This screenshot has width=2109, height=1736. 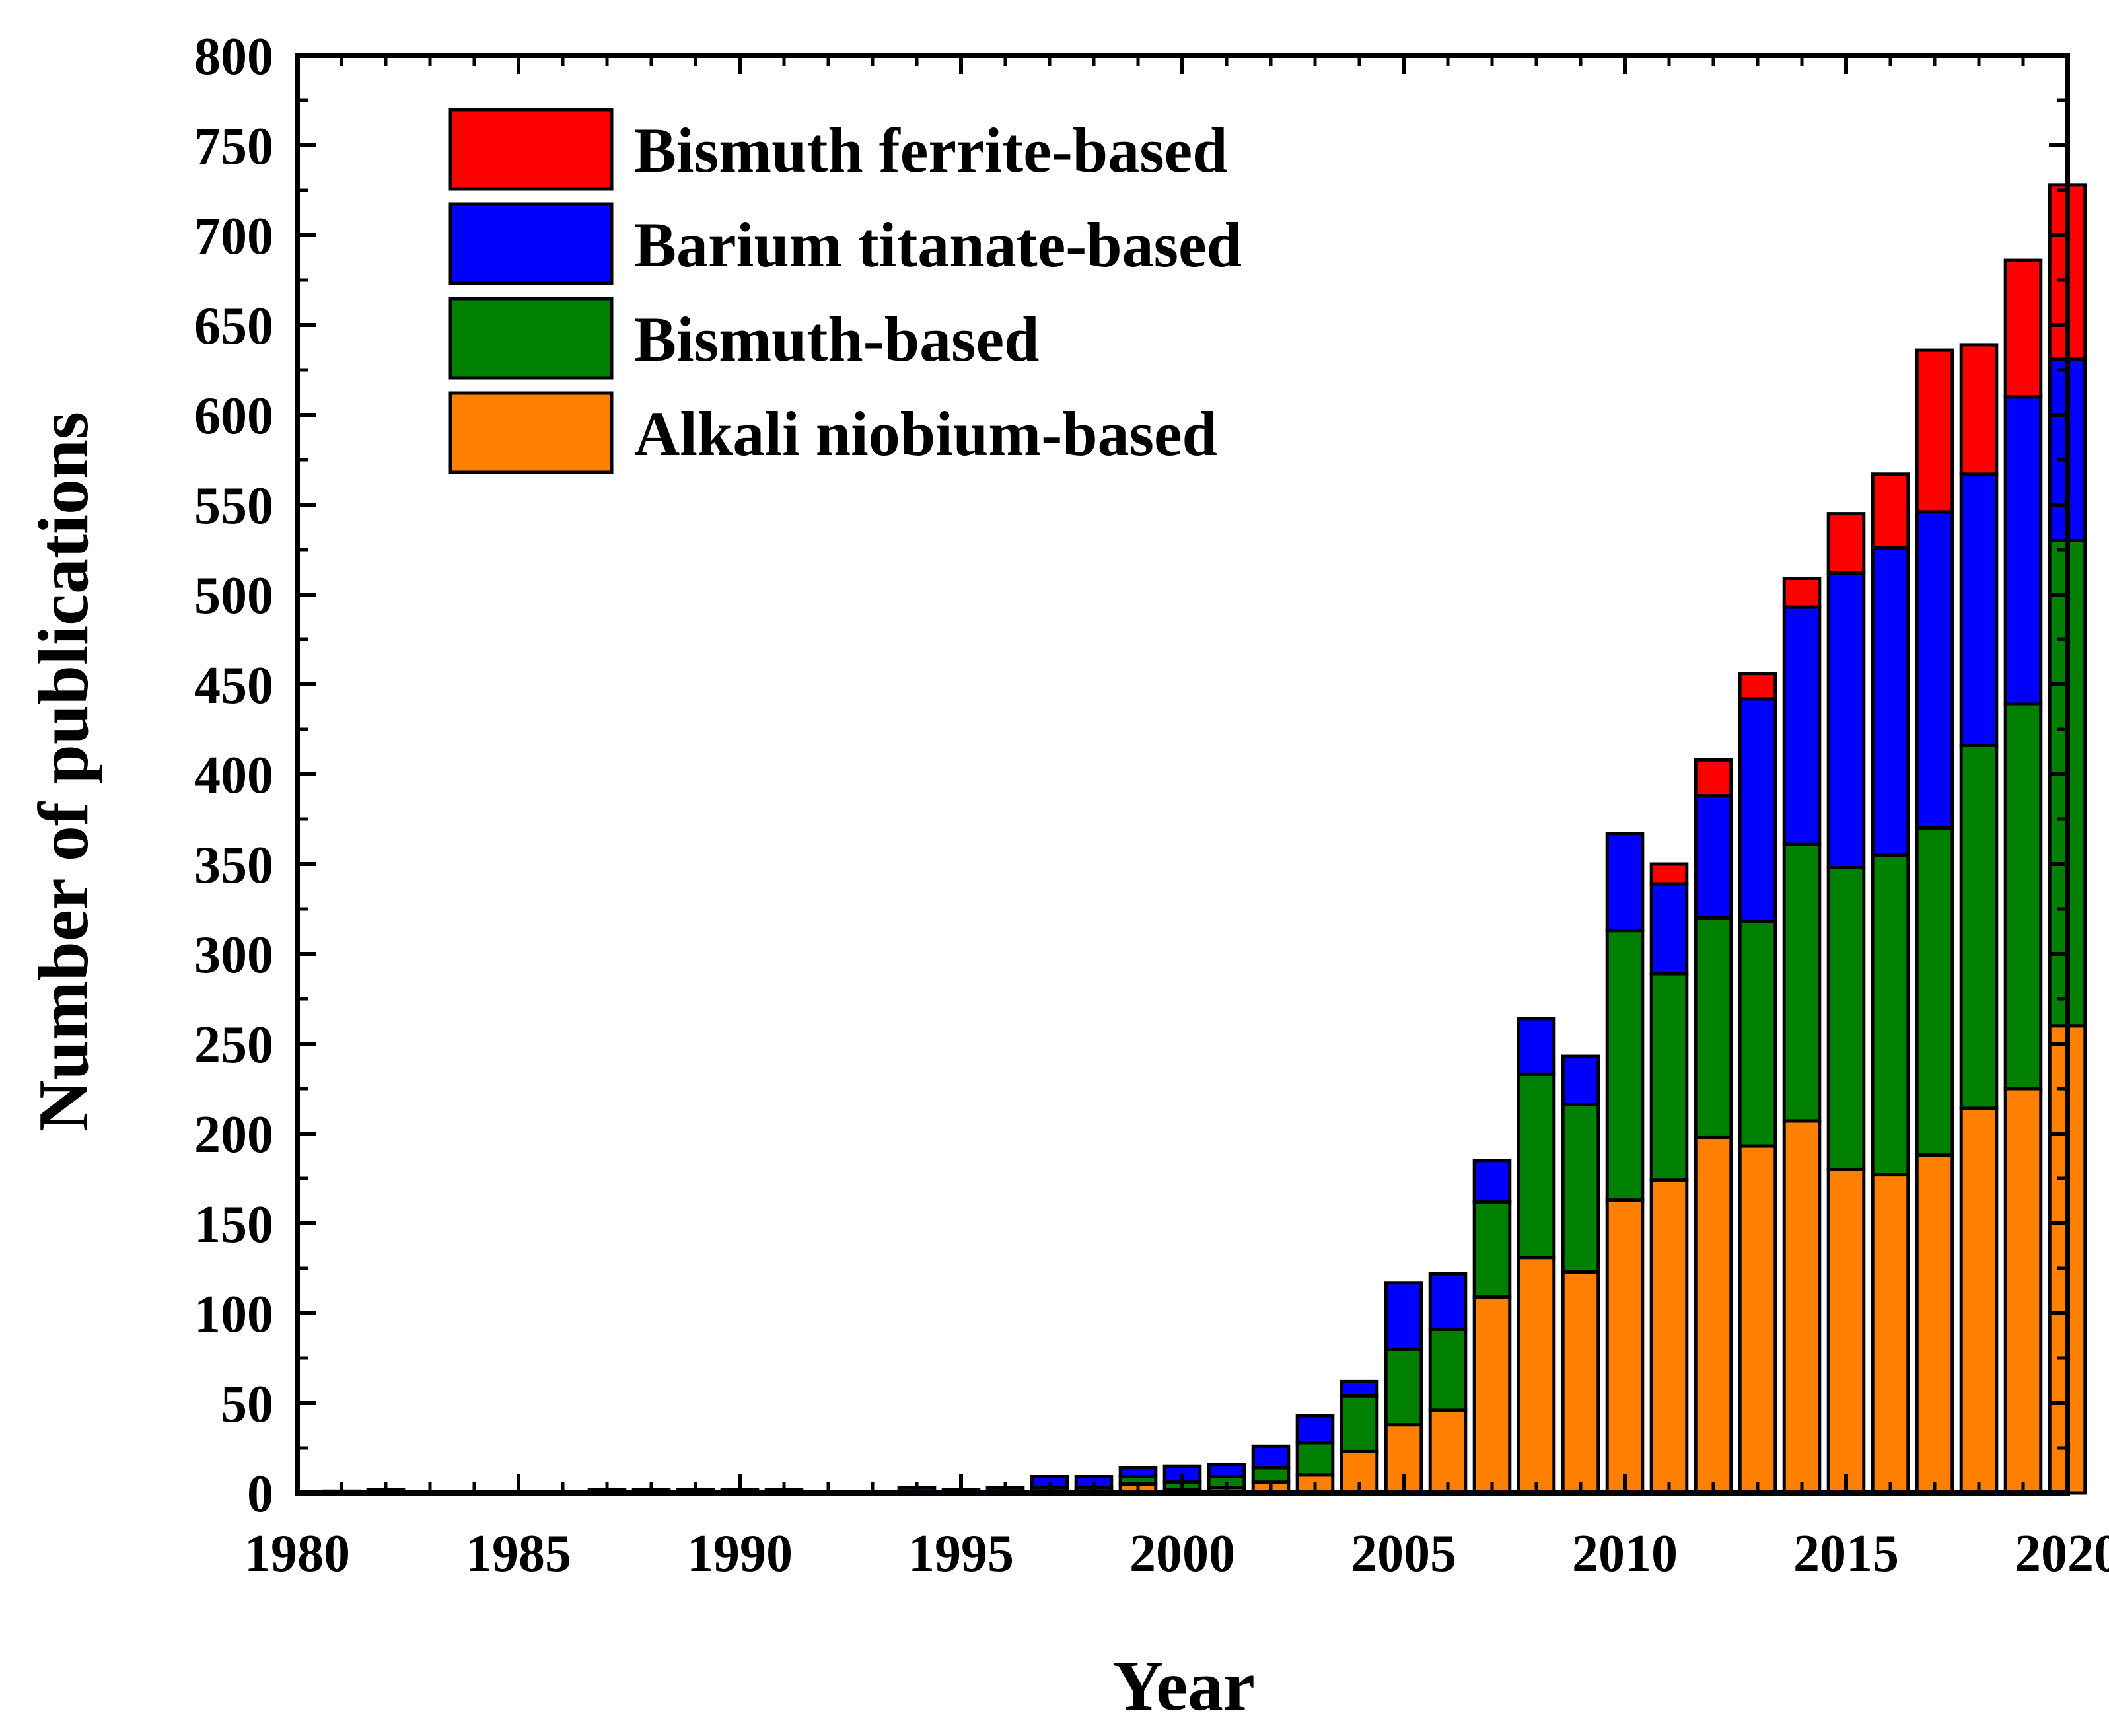 I want to click on legend-label: Bismuth ferrite-based, so click(x=931, y=150).